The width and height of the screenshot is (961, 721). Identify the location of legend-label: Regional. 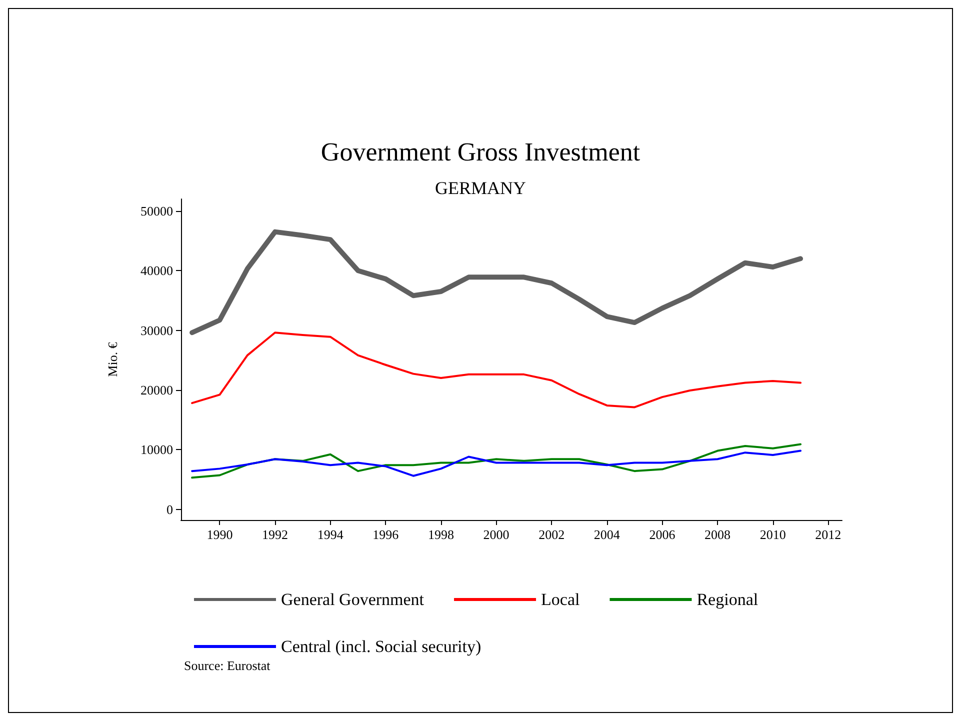
(727, 599).